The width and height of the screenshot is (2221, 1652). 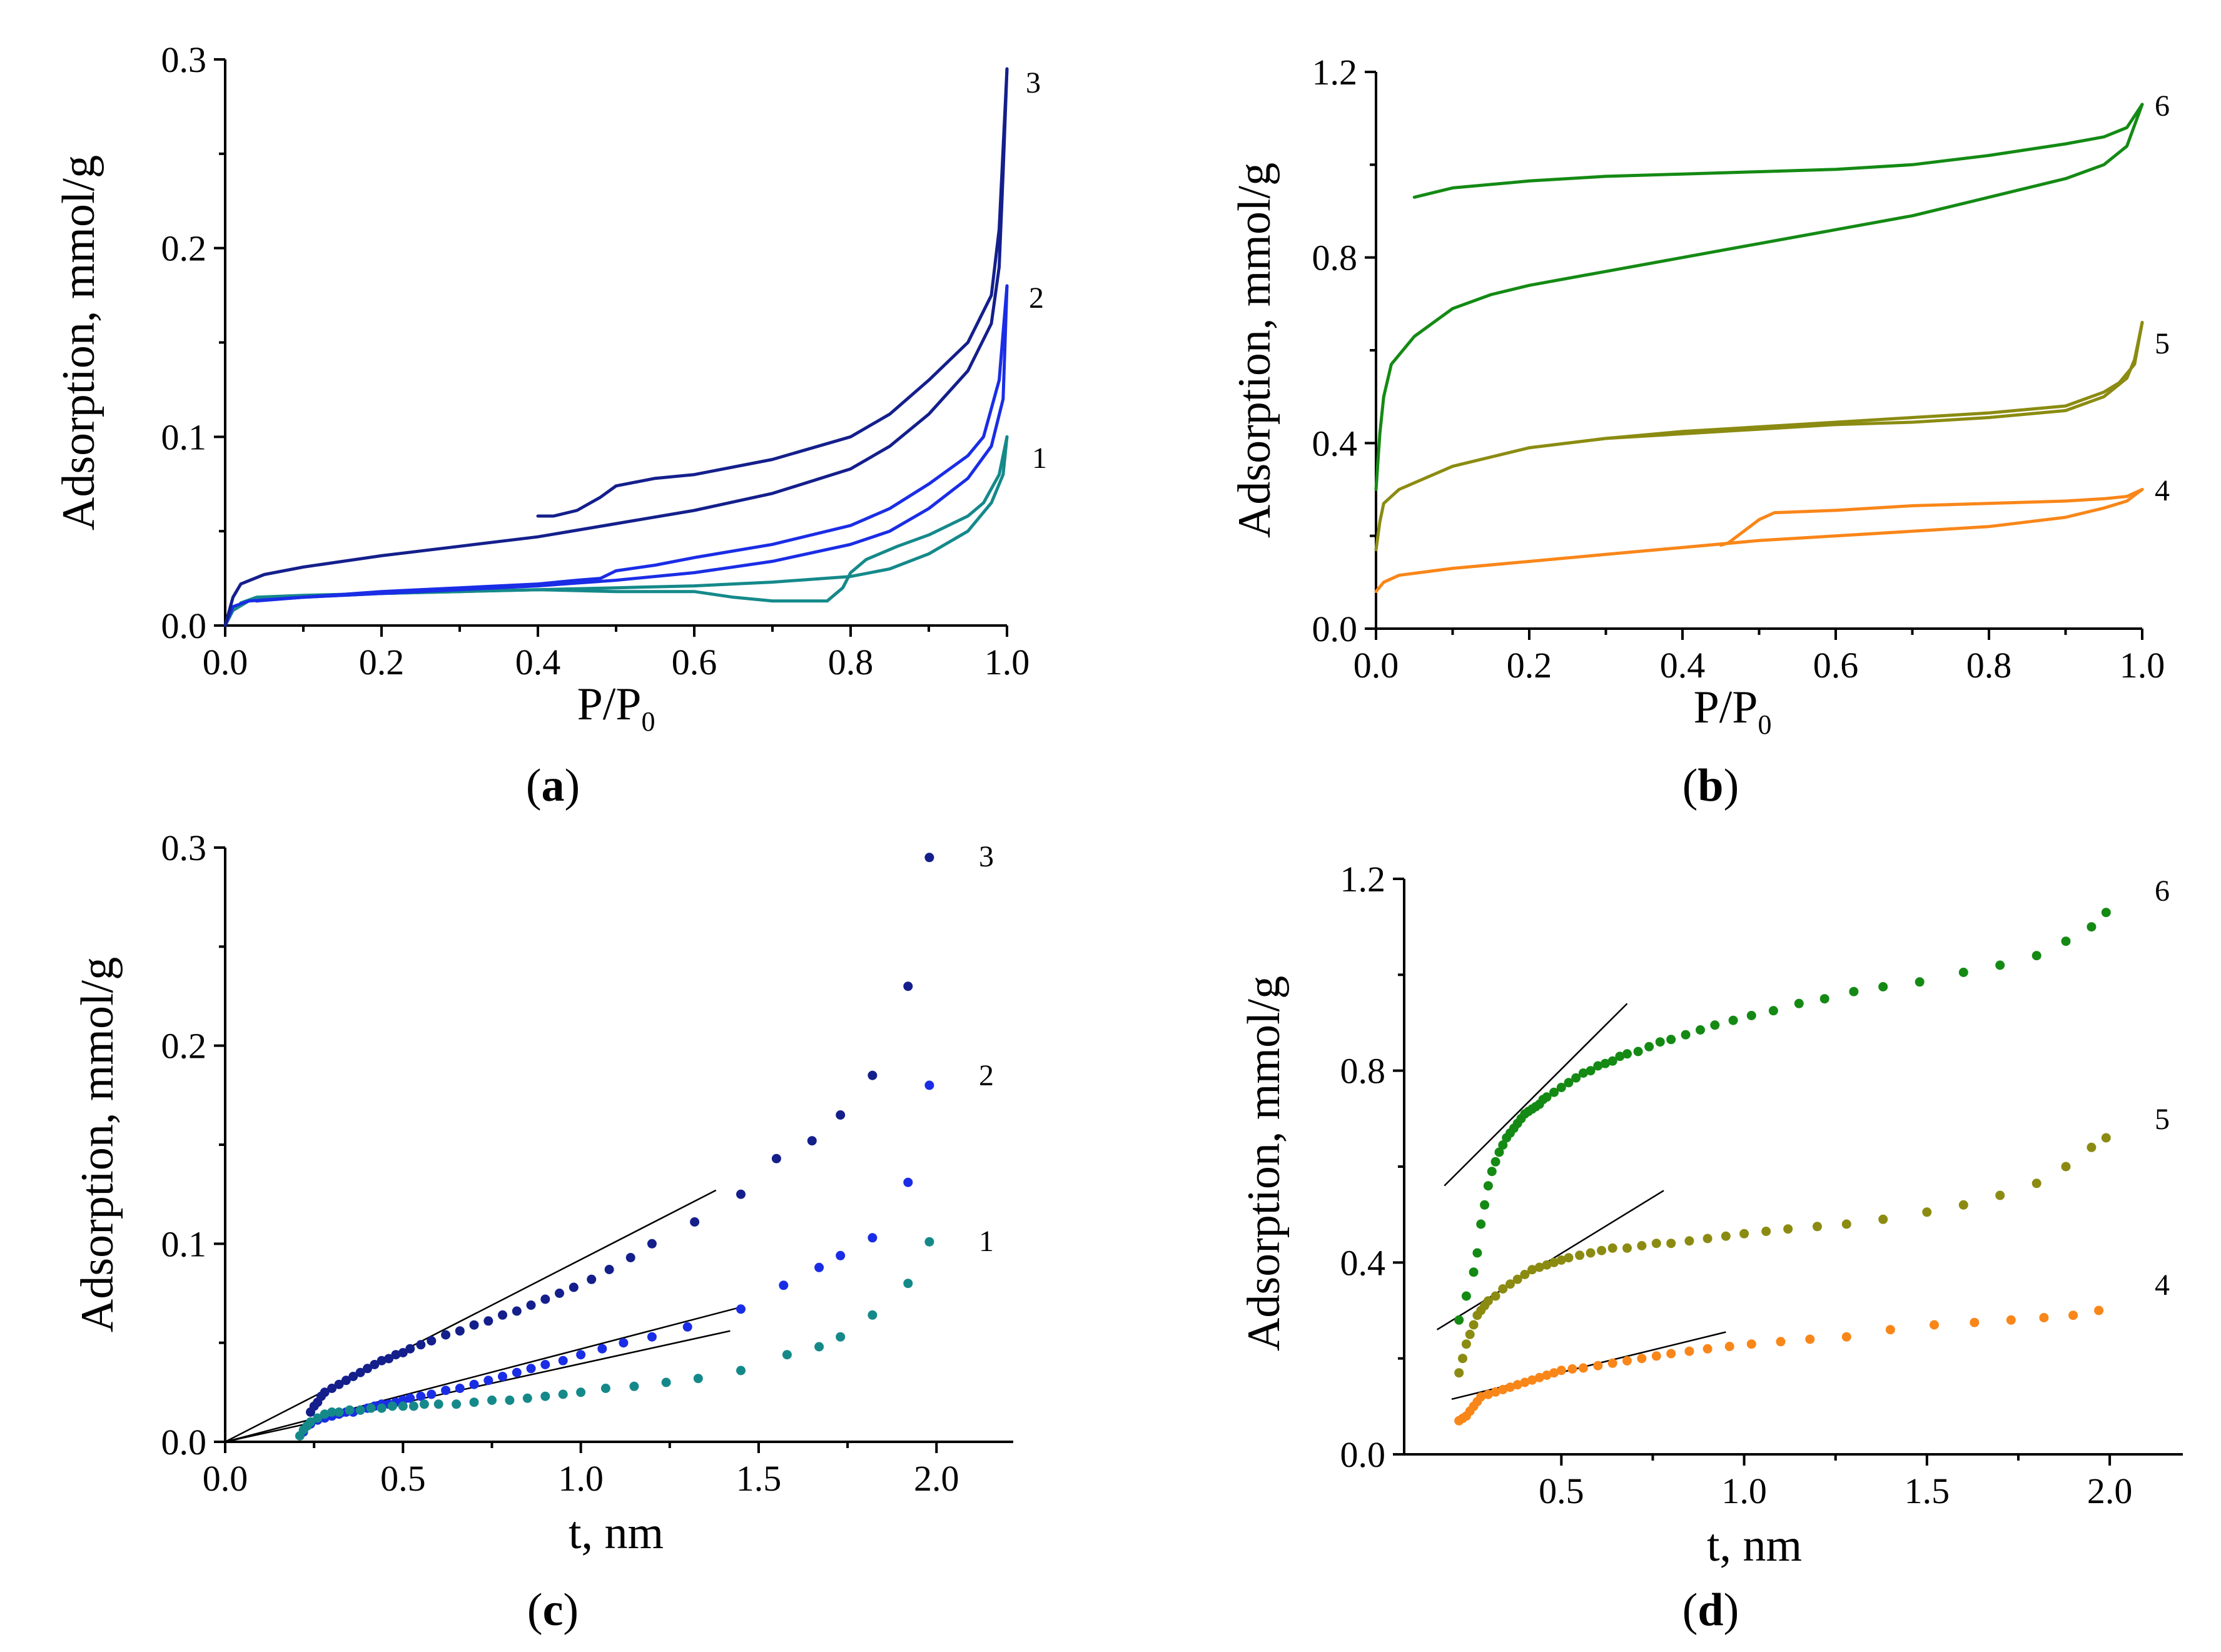 What do you see at coordinates (78, 343) in the screenshot?
I see `y-axis-title: Adsorption, mmol/g` at bounding box center [78, 343].